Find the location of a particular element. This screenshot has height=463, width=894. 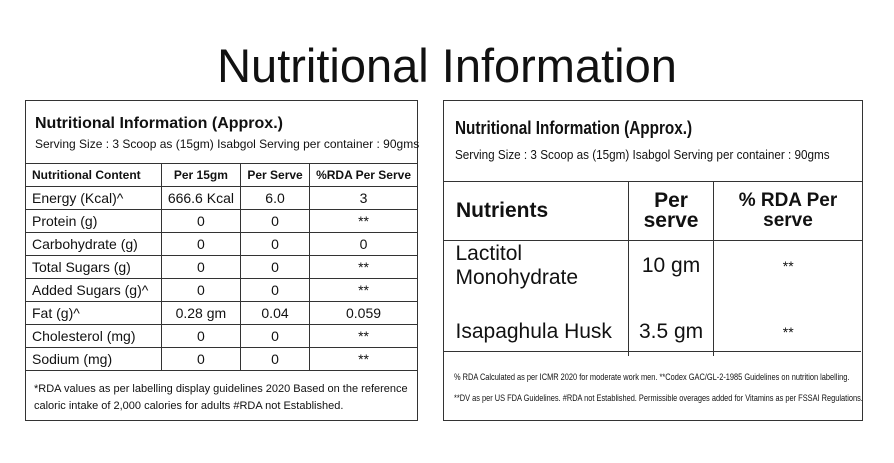

divider is located at coordinates (652, 351).